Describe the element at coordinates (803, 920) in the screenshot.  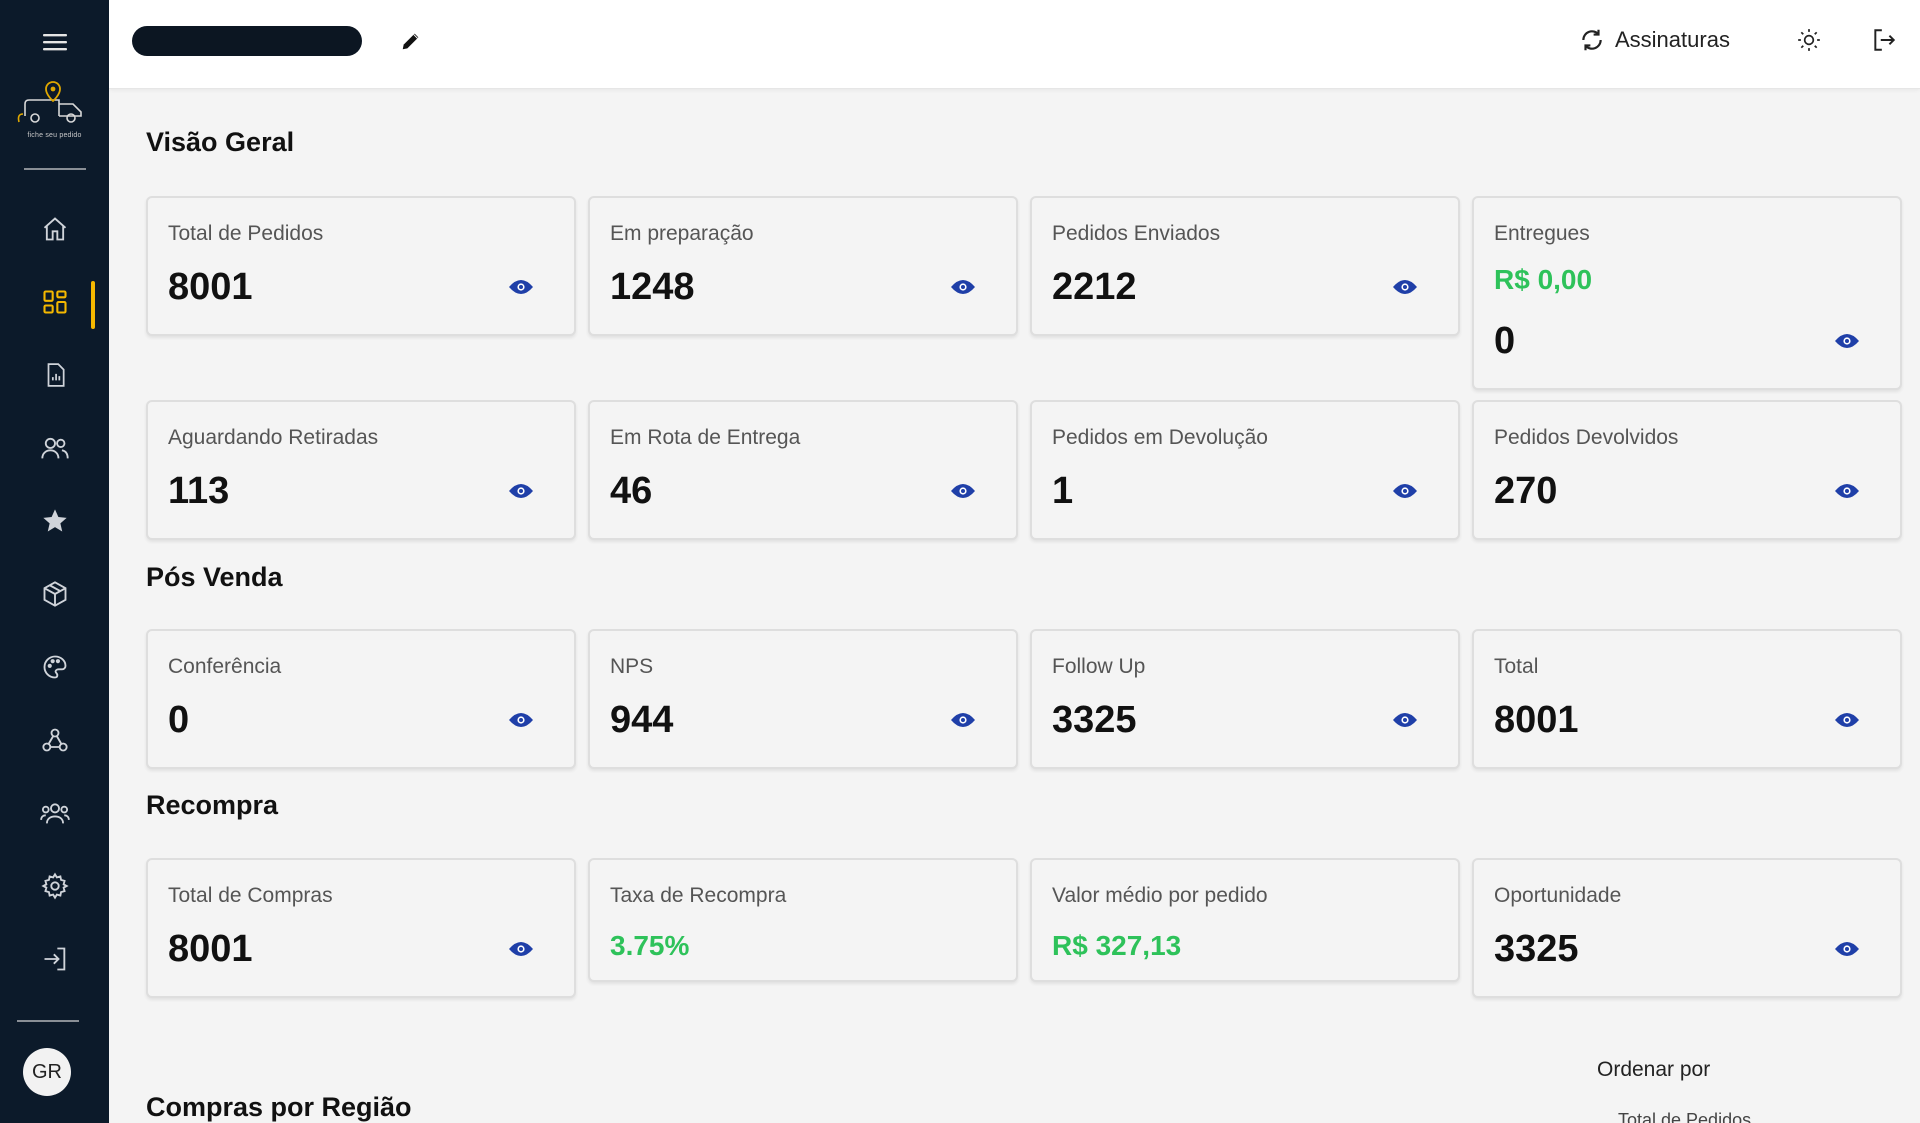
I see `card-repurchase-rate: Taxa de Recompra 3.75%` at that location.